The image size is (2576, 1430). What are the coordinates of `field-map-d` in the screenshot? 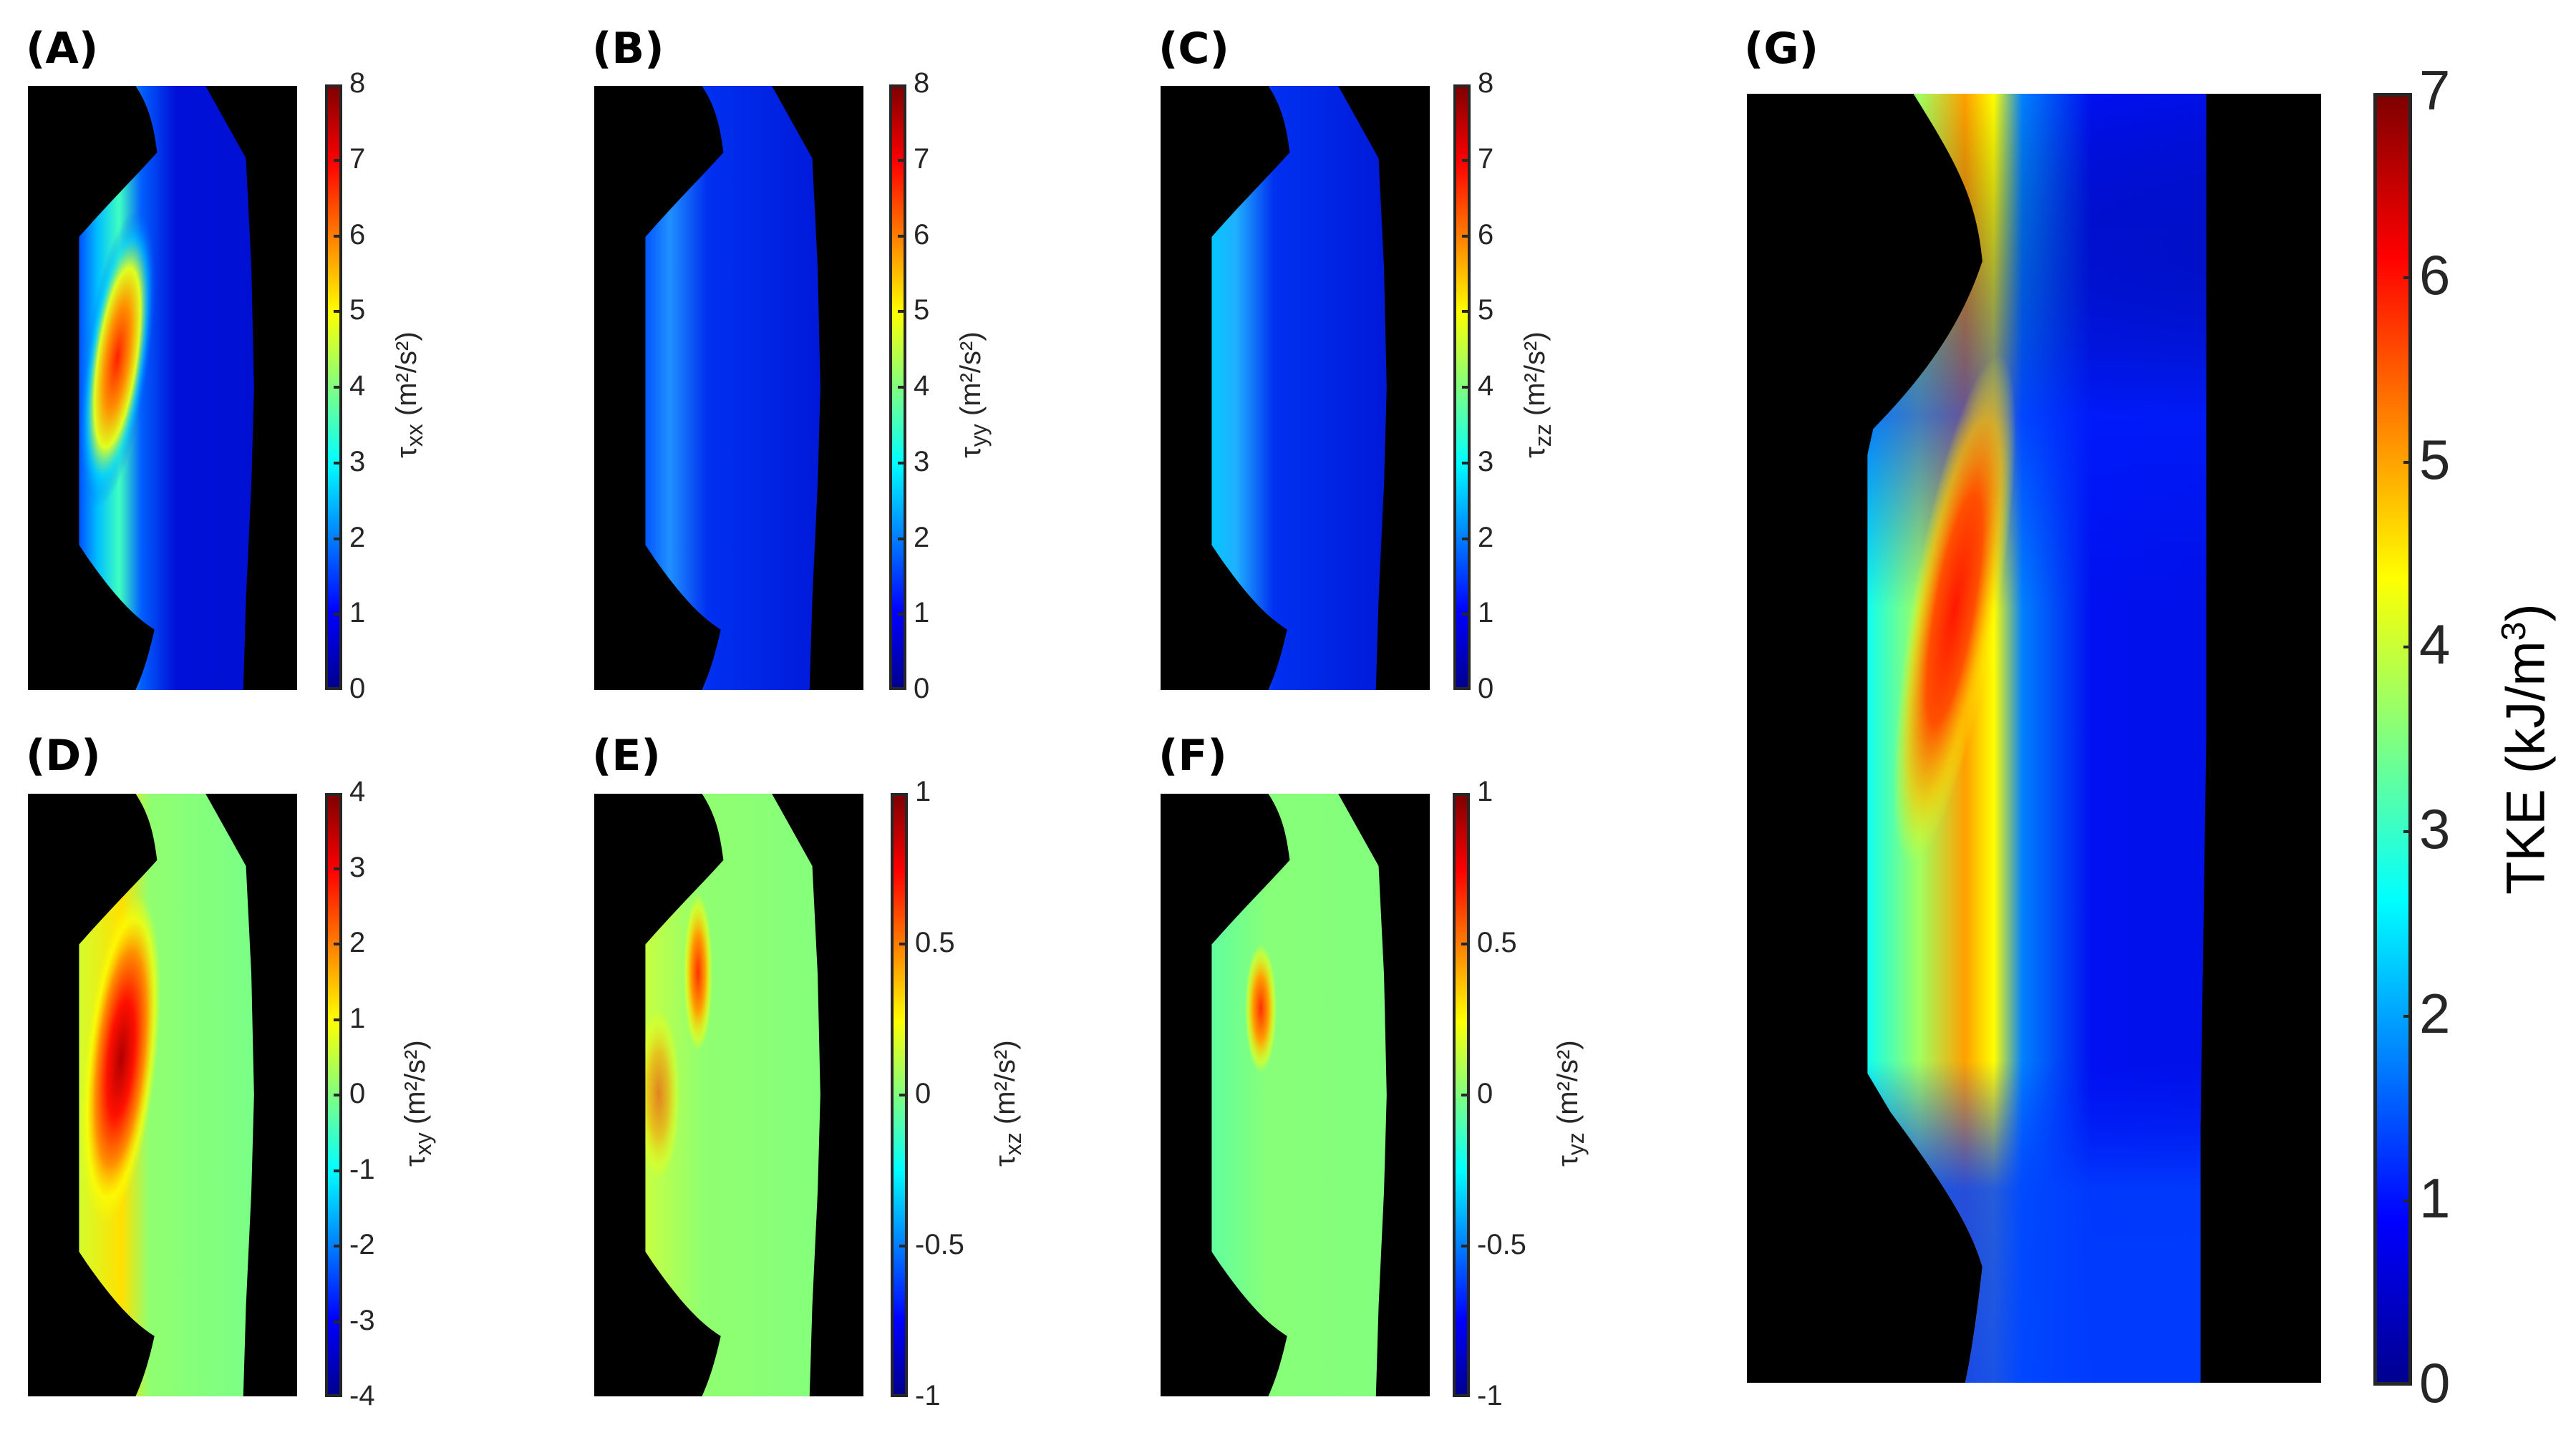 It's located at (162, 1095).